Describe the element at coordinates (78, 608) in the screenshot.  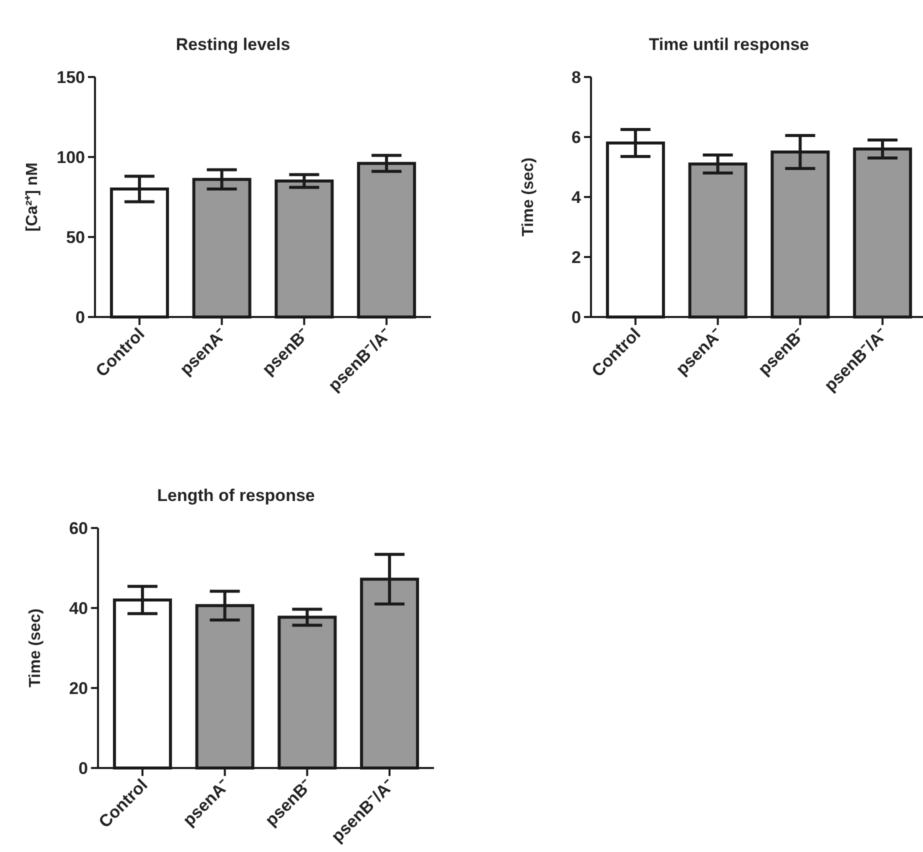
I see `y-tick-label: 40` at that location.